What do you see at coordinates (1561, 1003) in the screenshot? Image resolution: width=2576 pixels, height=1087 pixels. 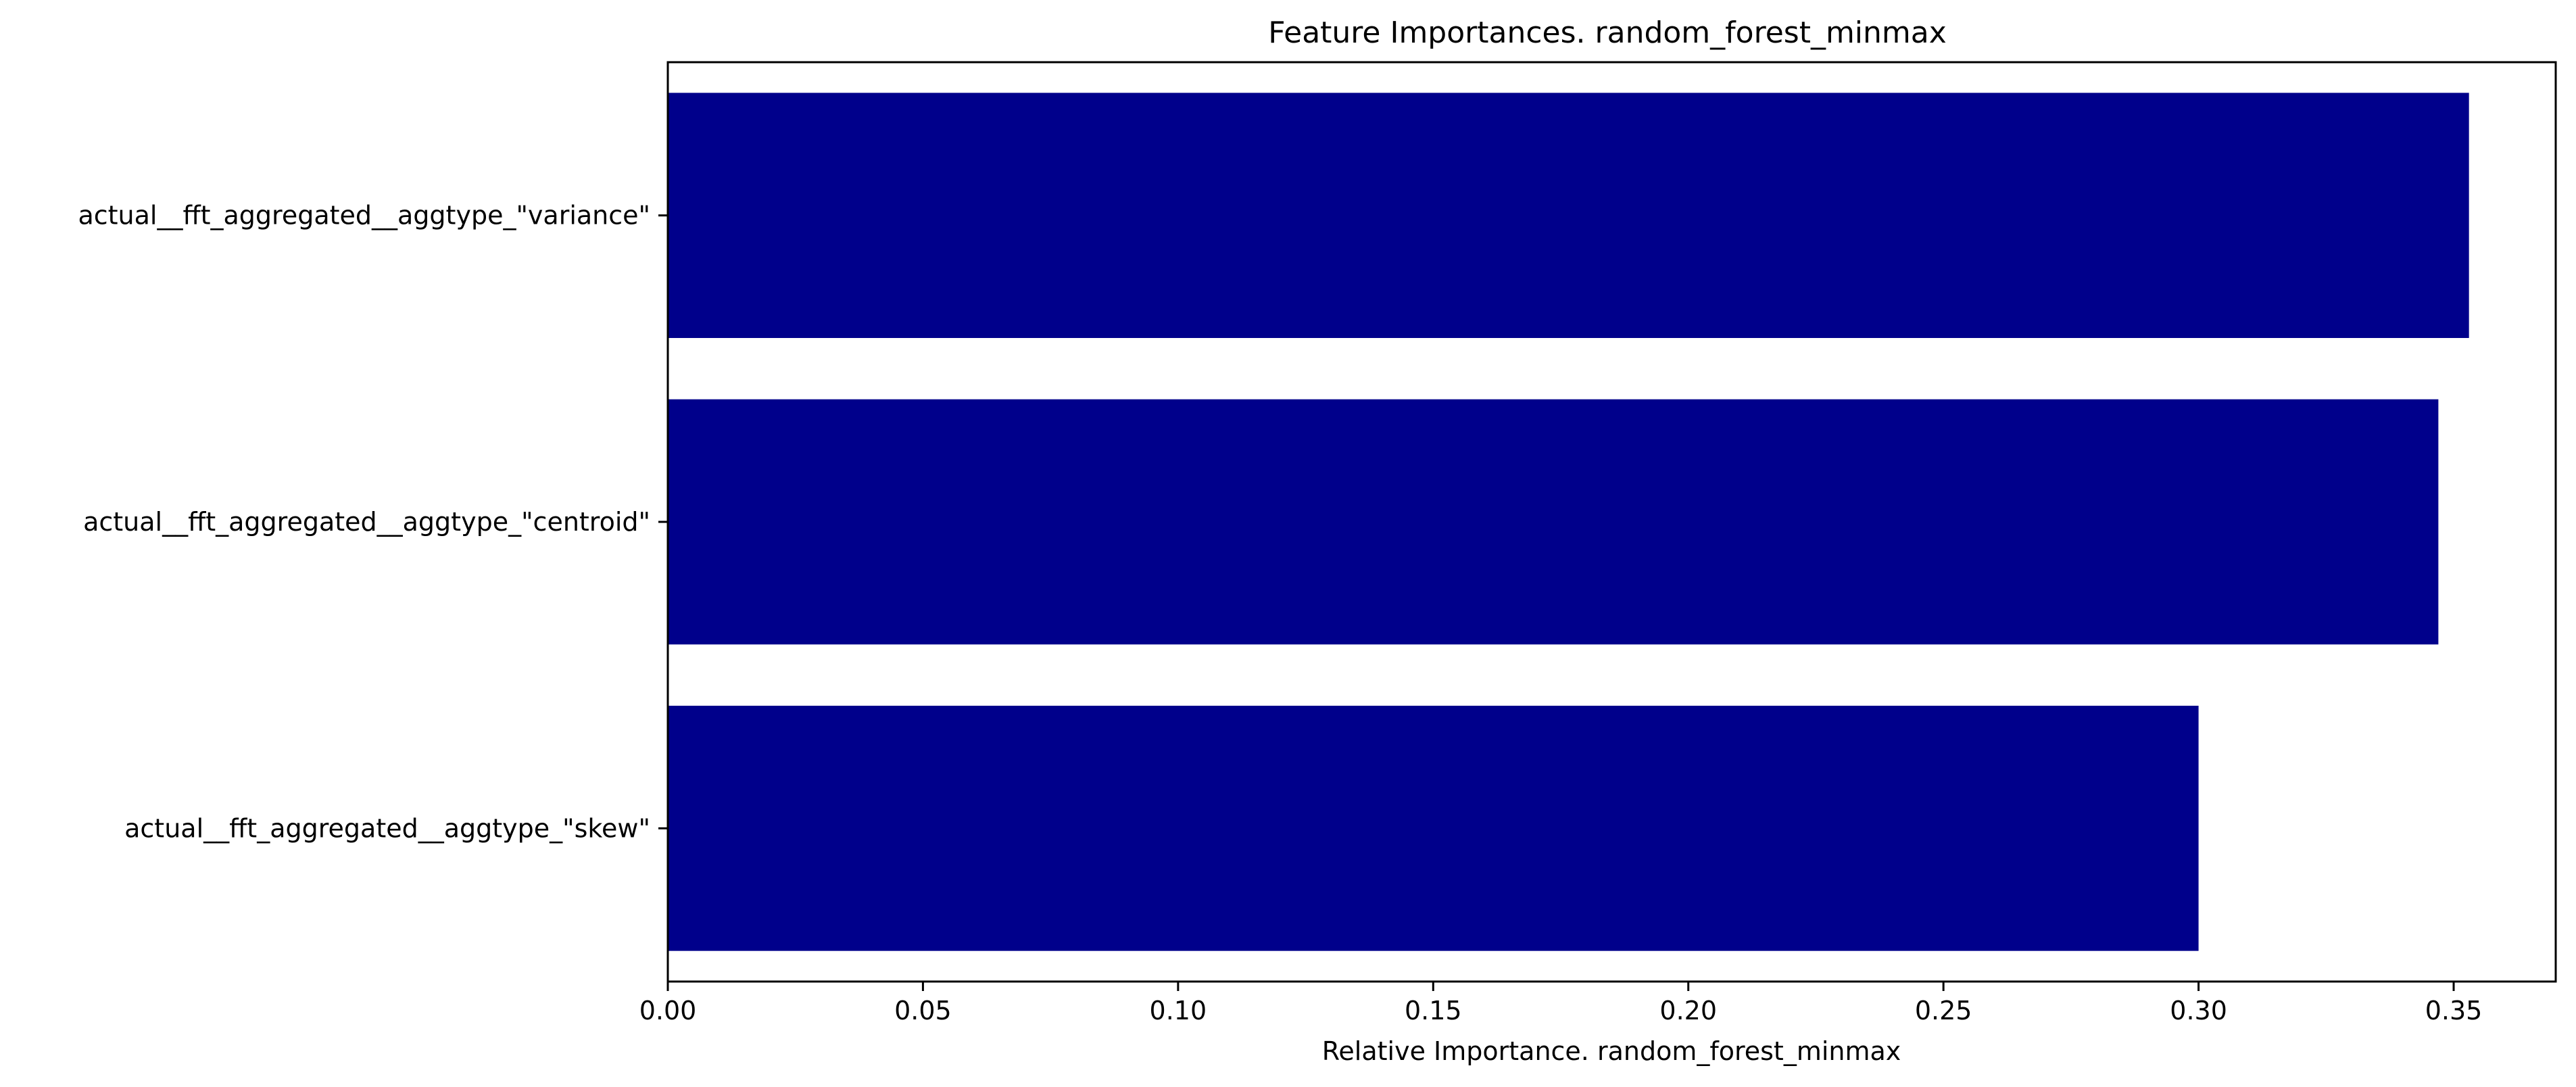 I see `x-axis-ticks: 0.00 0.05 0.10 0.15 0.20 0.25 0.30 0.35` at bounding box center [1561, 1003].